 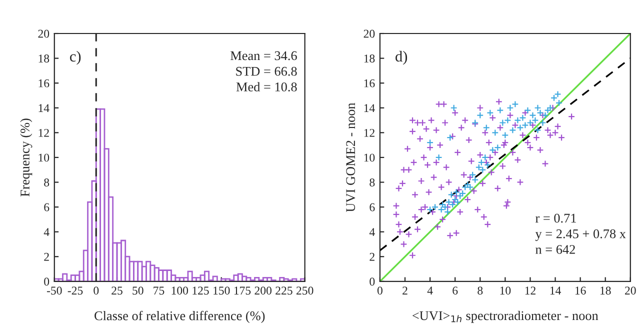 What do you see at coordinates (530, 290) in the screenshot?
I see `x-tick-label: 12` at bounding box center [530, 290].